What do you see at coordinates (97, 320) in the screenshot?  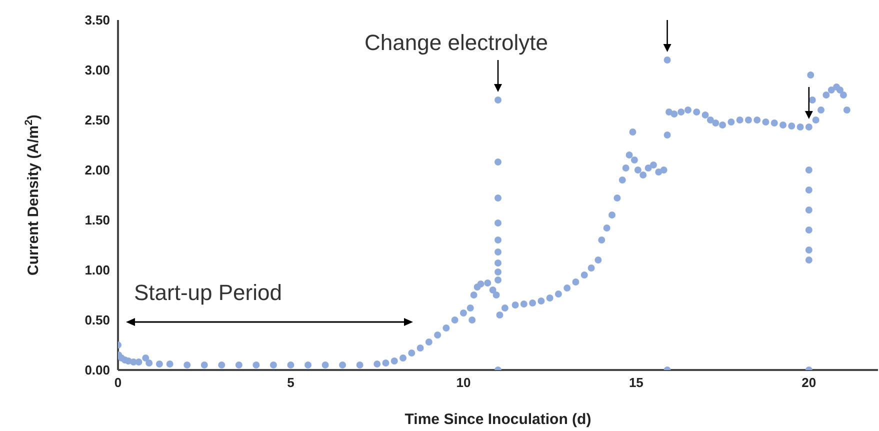 I see `y-tick-label: 0.50` at bounding box center [97, 320].